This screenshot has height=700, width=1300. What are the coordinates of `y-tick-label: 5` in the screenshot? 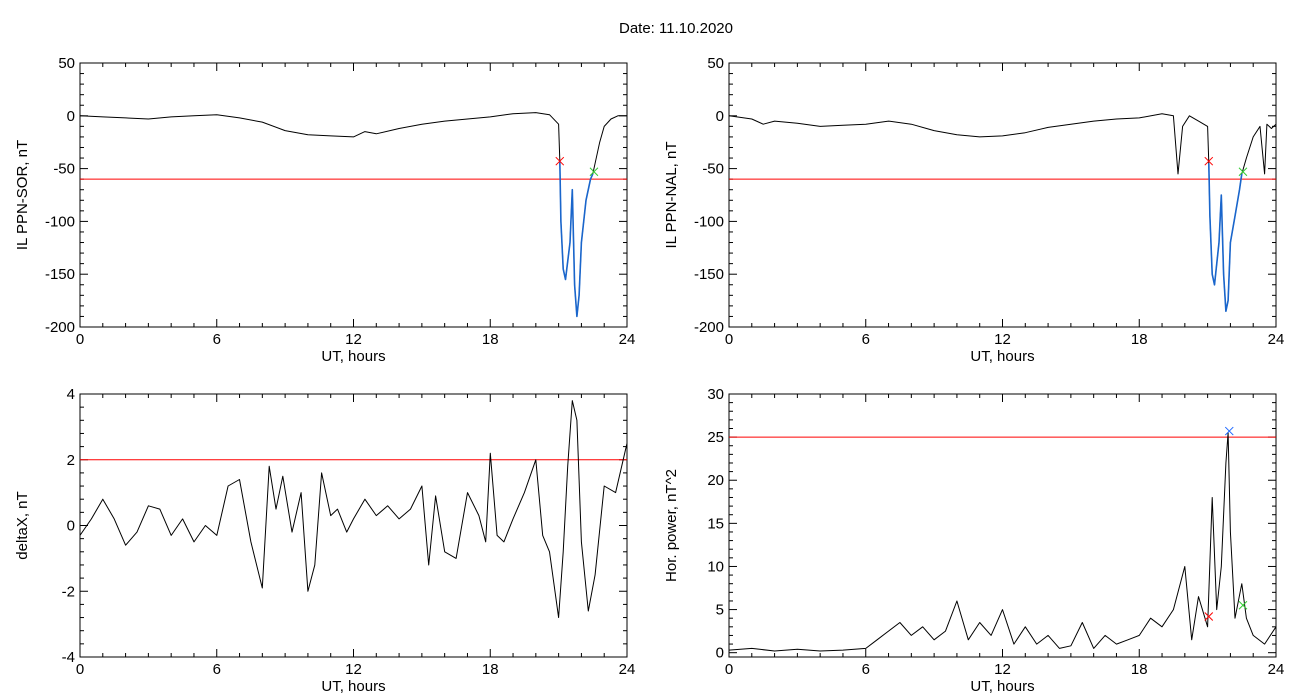 It's located at (720, 610).